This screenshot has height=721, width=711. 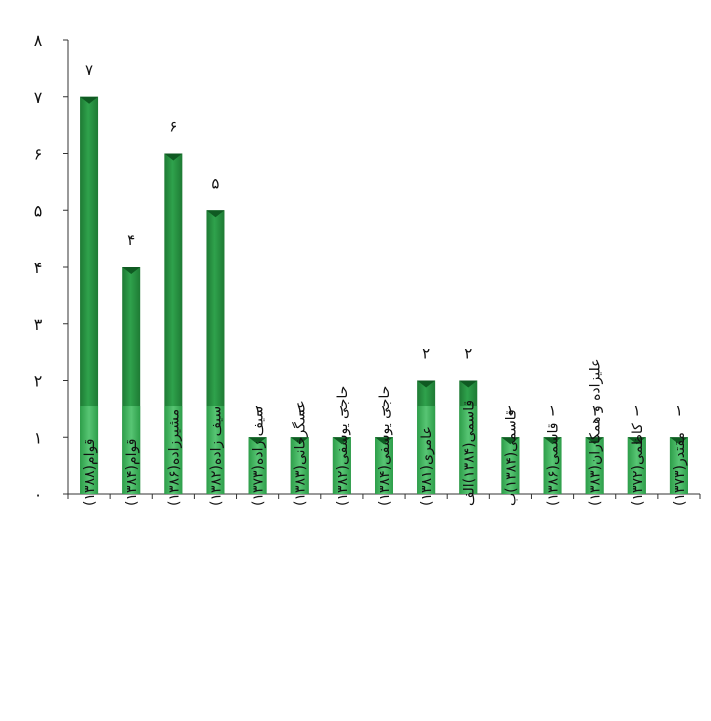 I want to click on category-label: عامری(۱۳۸۱), so click(x=427, y=466).